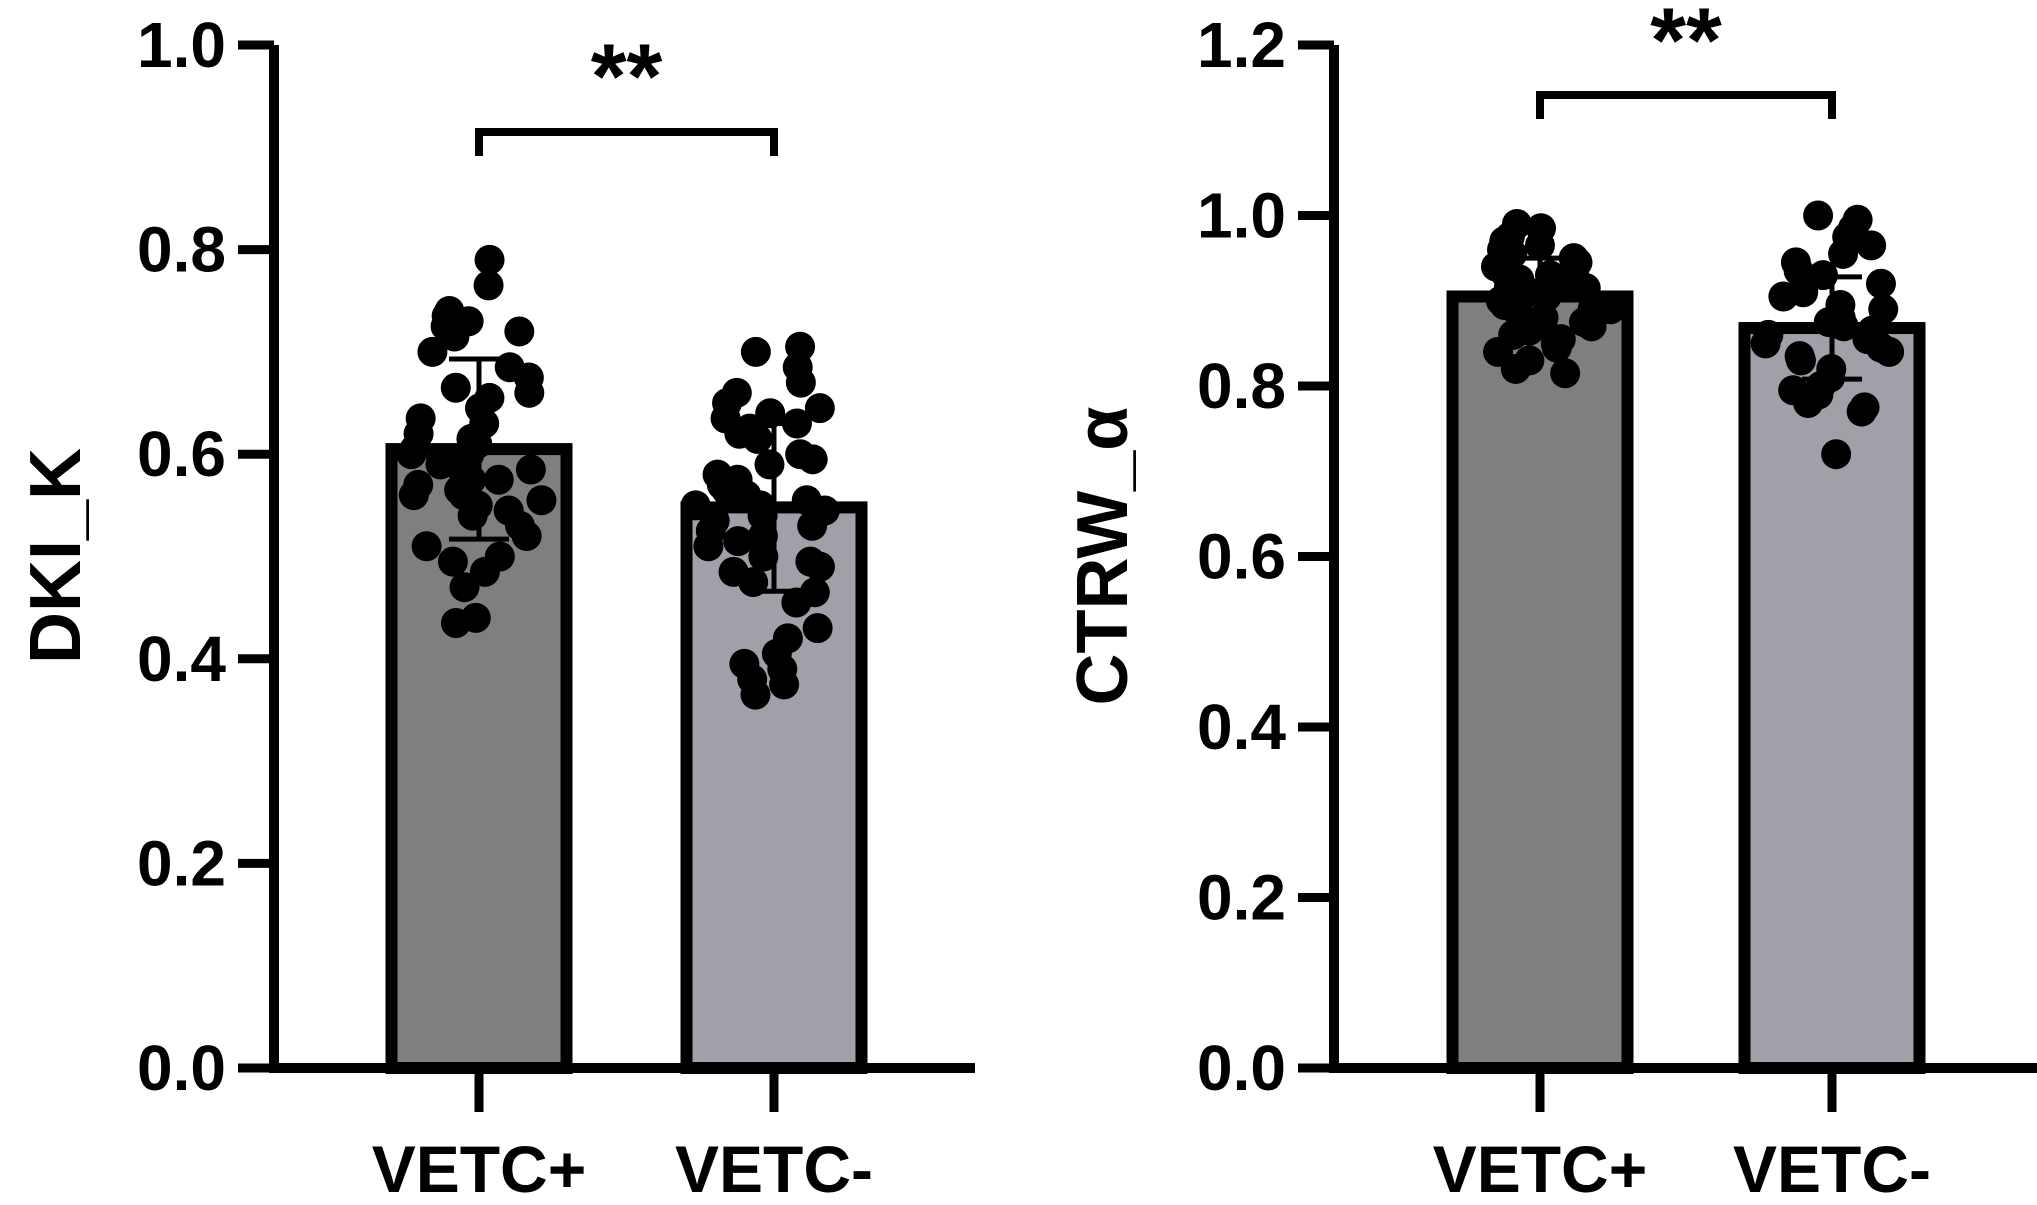  Describe the element at coordinates (1540, 682) in the screenshot. I see `bar-vetc-pos` at that location.